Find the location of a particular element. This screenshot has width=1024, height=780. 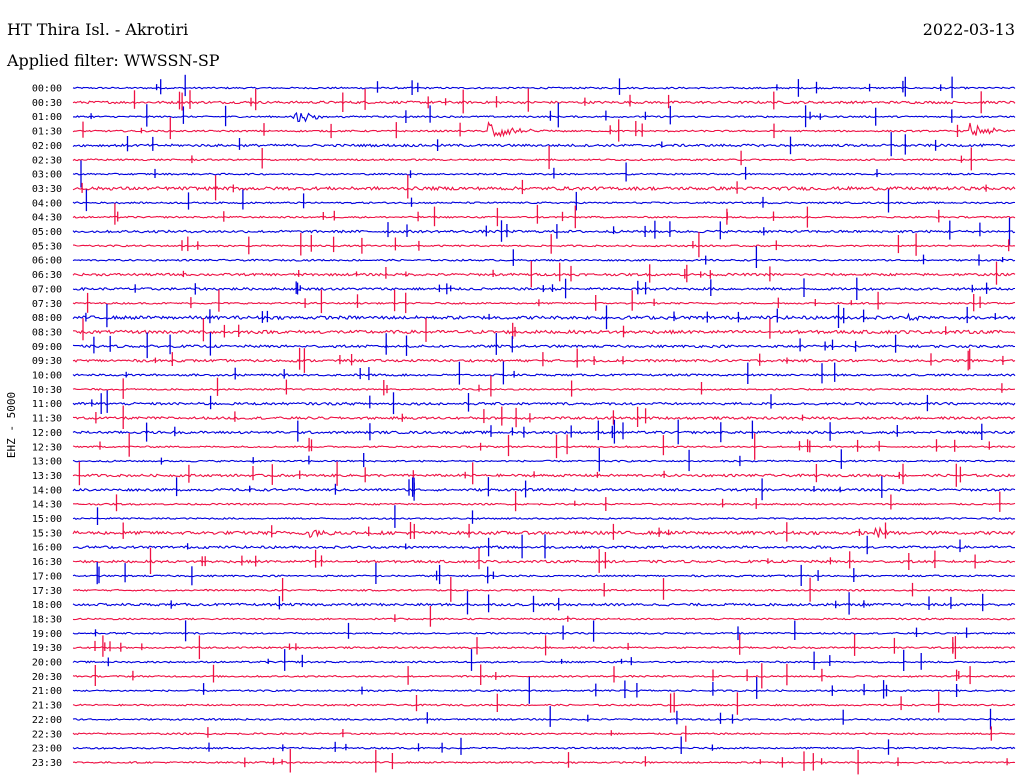

time-label: 03:00 is located at coordinates (47, 175).